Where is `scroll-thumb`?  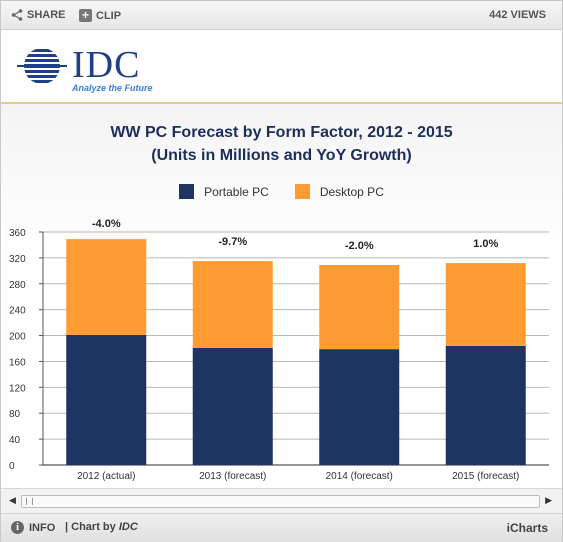
scroll-thumb is located at coordinates (29, 501).